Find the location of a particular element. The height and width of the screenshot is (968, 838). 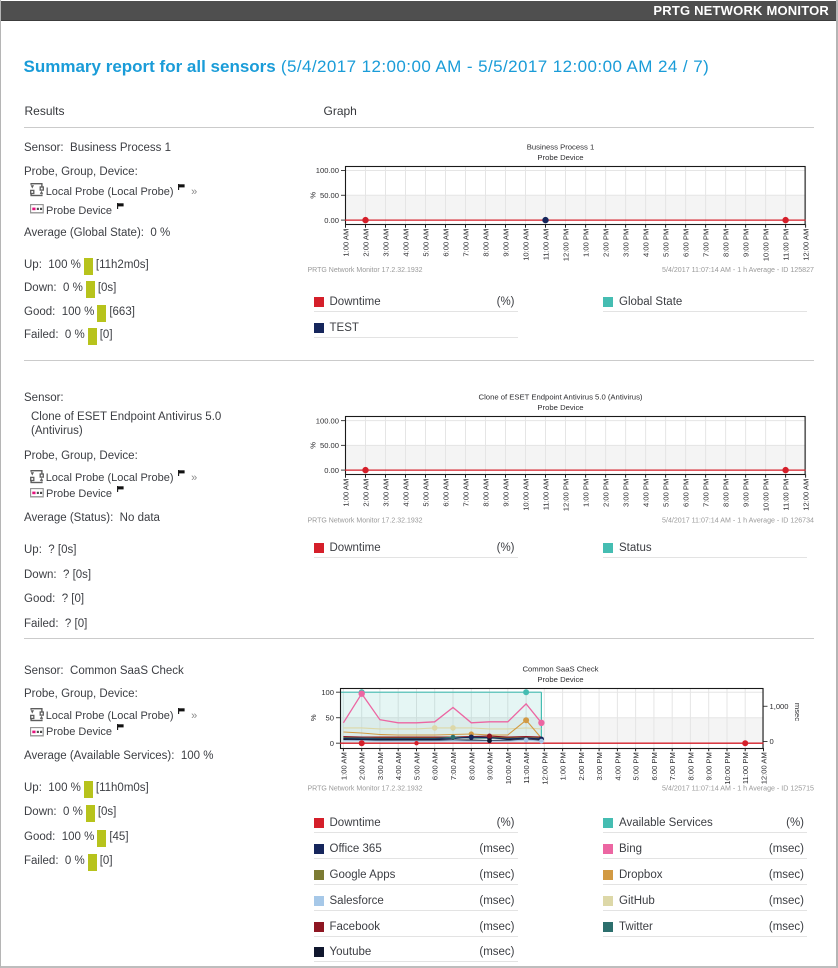

svg-text: Common SaaS Check is located at coordinates (560, 669).